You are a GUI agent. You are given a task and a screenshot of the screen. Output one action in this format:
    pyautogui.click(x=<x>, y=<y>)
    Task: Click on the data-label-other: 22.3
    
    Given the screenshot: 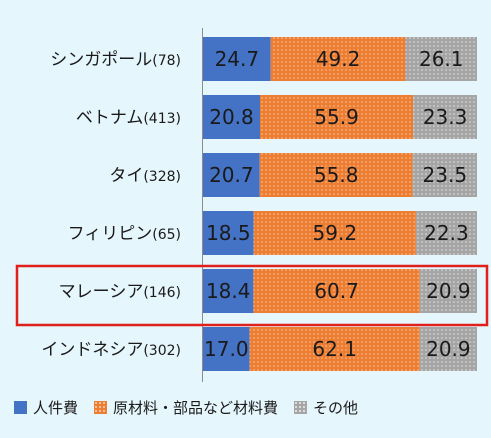 What is the action you would take?
    pyautogui.click(x=446, y=233)
    